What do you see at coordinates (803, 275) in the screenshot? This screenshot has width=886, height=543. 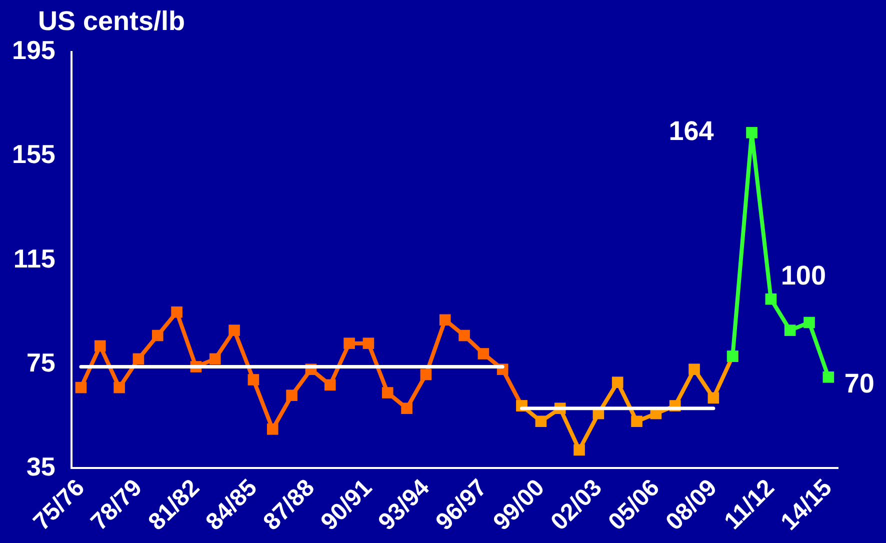 I see `data-label: 100` at bounding box center [803, 275].